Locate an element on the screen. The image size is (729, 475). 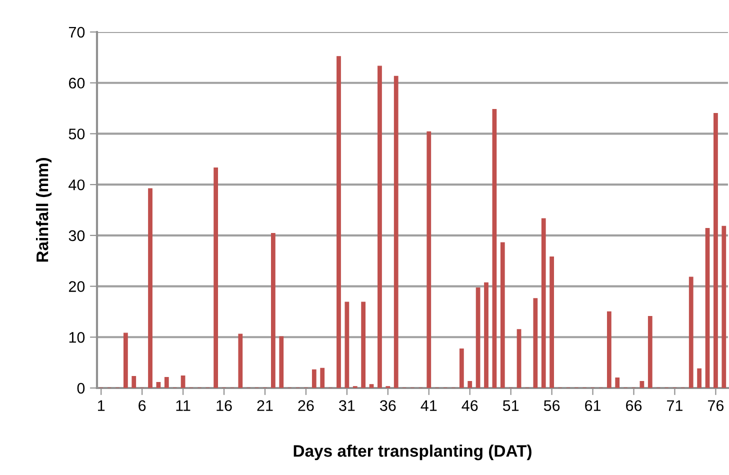
y-tick-label: 30 is located at coordinates (76, 236).